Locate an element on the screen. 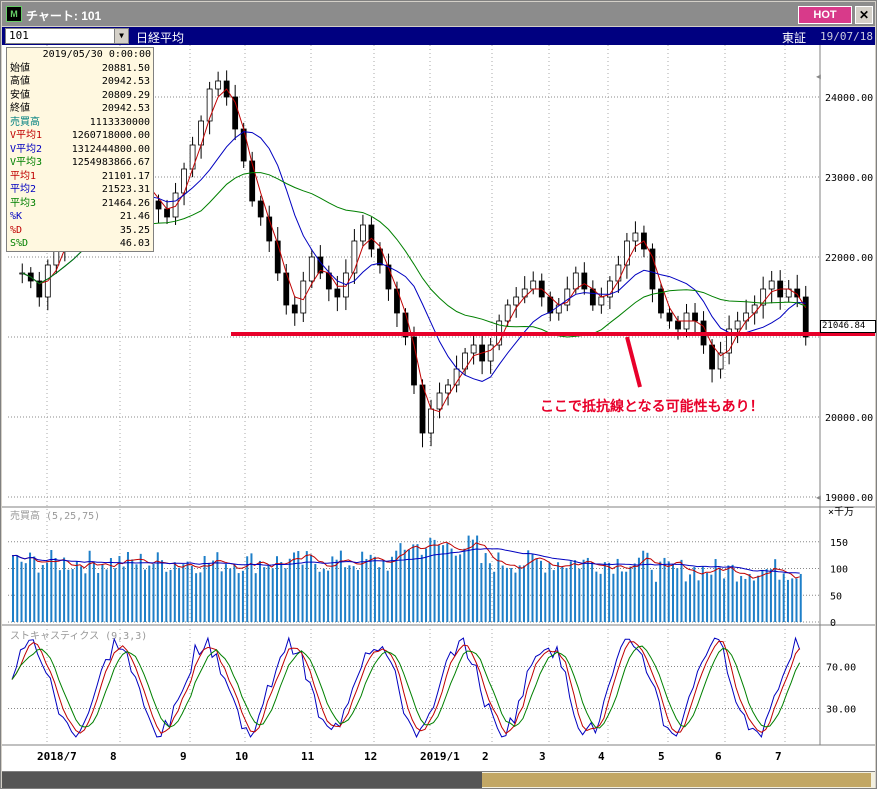  info-row: 終値 20942.53 is located at coordinates (80, 109).